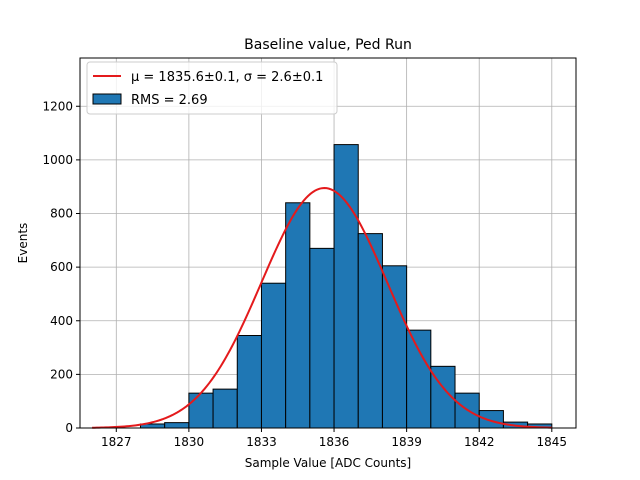 Image resolution: width=640 pixels, height=480 pixels. Describe the element at coordinates (552, 442) in the screenshot. I see `x-tick-label: 1845` at that location.